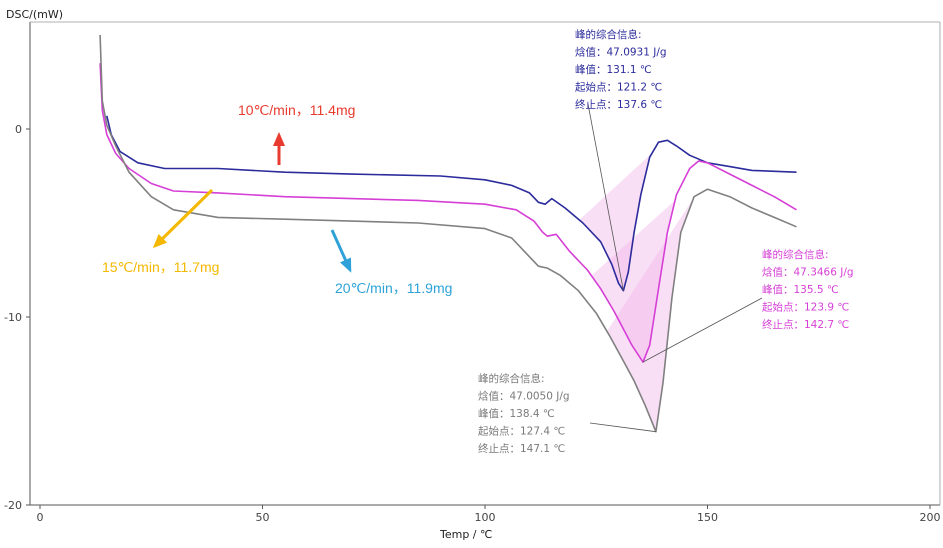 The image size is (943, 548). Describe the element at coordinates (618, 104) in the screenshot. I see `peak-info-line: 终止点：137.6 ℃` at that location.